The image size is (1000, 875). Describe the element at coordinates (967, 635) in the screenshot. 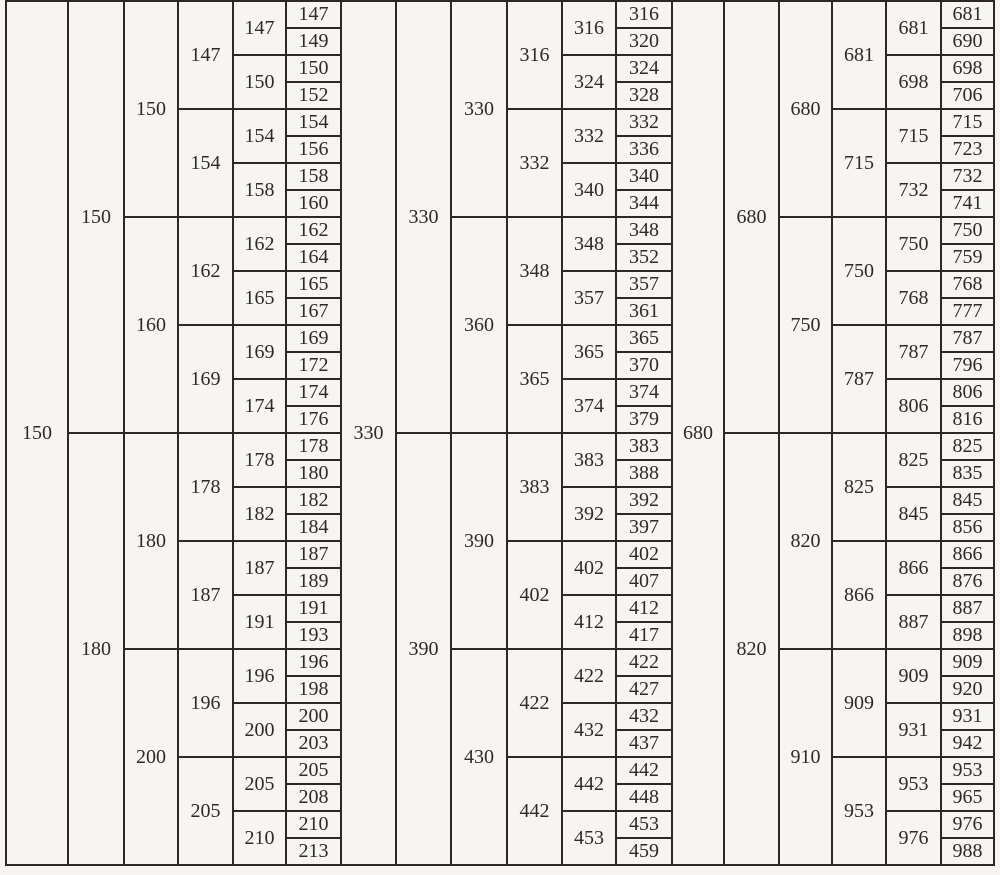

I see `cell-e192: 898` at that location.